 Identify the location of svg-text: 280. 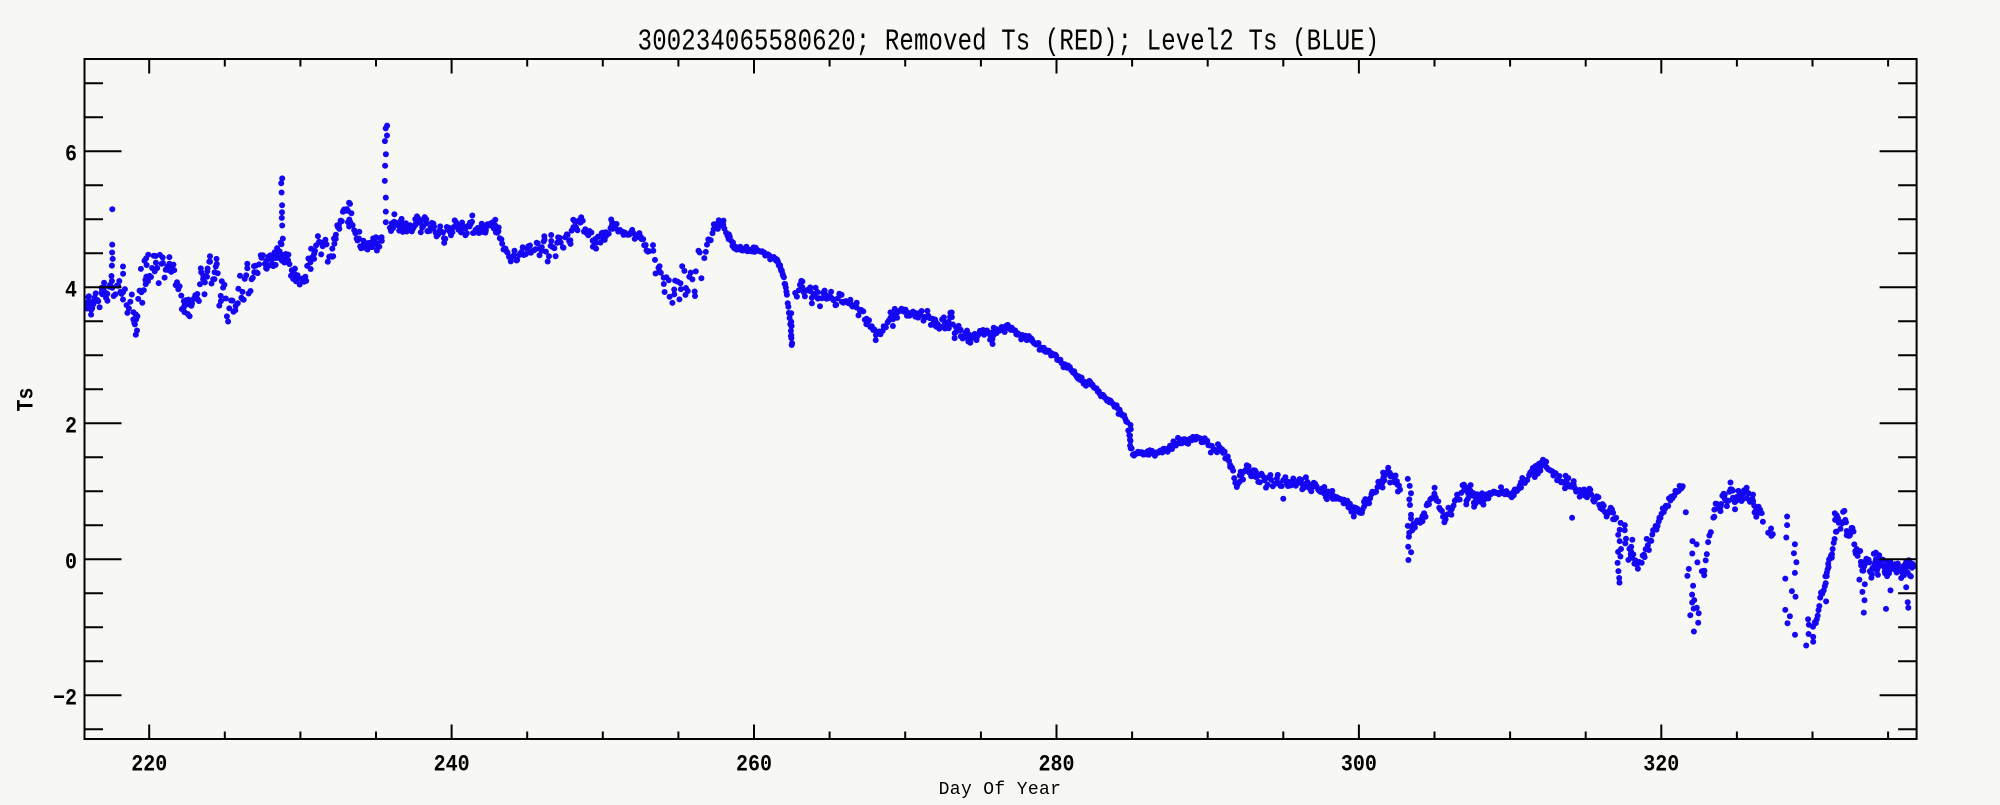
(1057, 764).